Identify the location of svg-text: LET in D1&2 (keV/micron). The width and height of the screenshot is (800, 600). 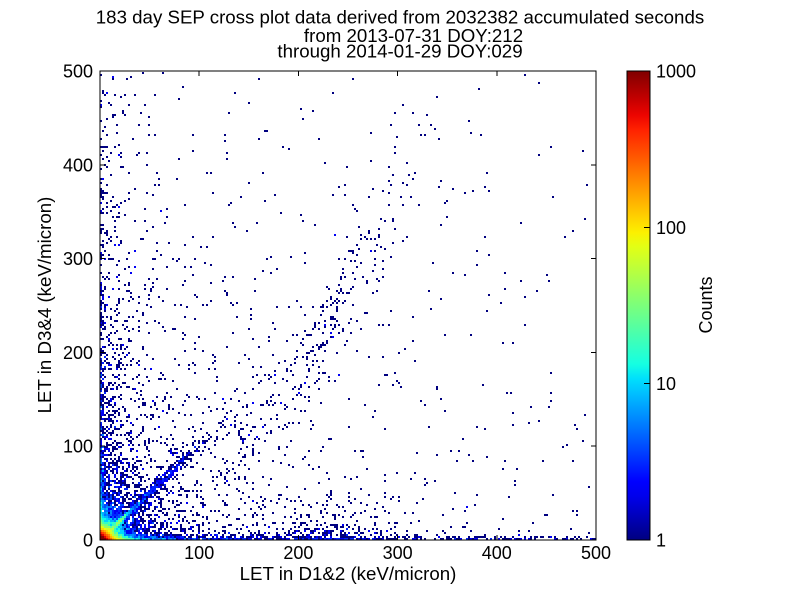
(348, 573).